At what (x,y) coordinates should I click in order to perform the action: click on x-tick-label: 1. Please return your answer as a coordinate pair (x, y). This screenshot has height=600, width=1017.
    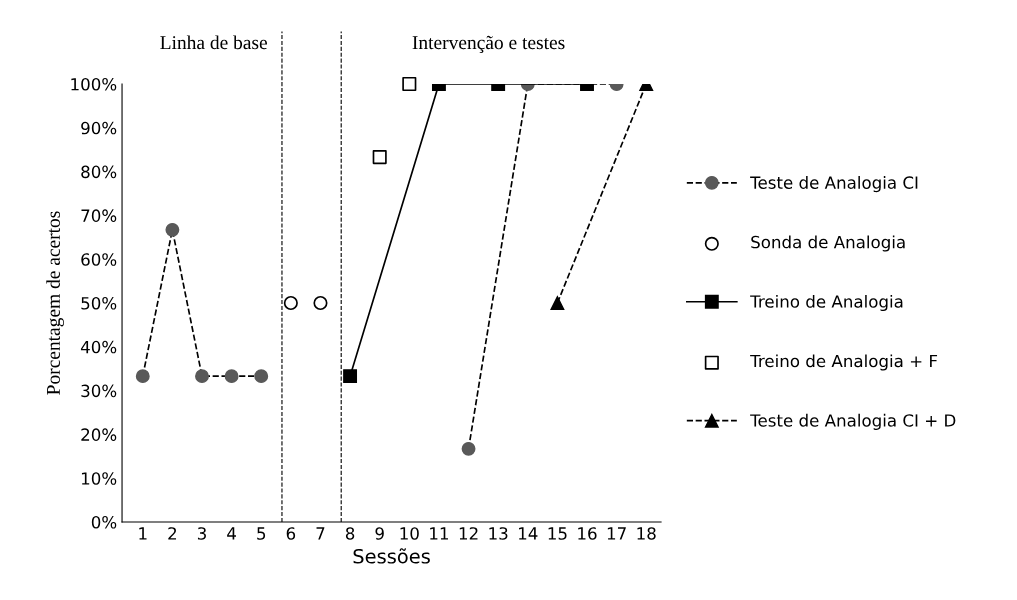
    Looking at the image, I should click on (143, 533).